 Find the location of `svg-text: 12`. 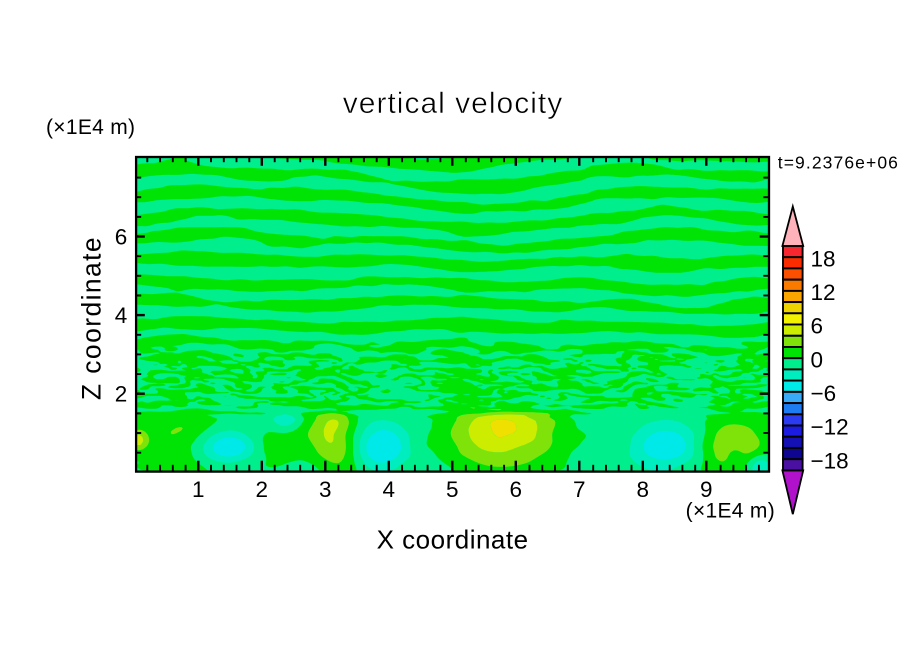

svg-text: 12 is located at coordinates (823, 292).